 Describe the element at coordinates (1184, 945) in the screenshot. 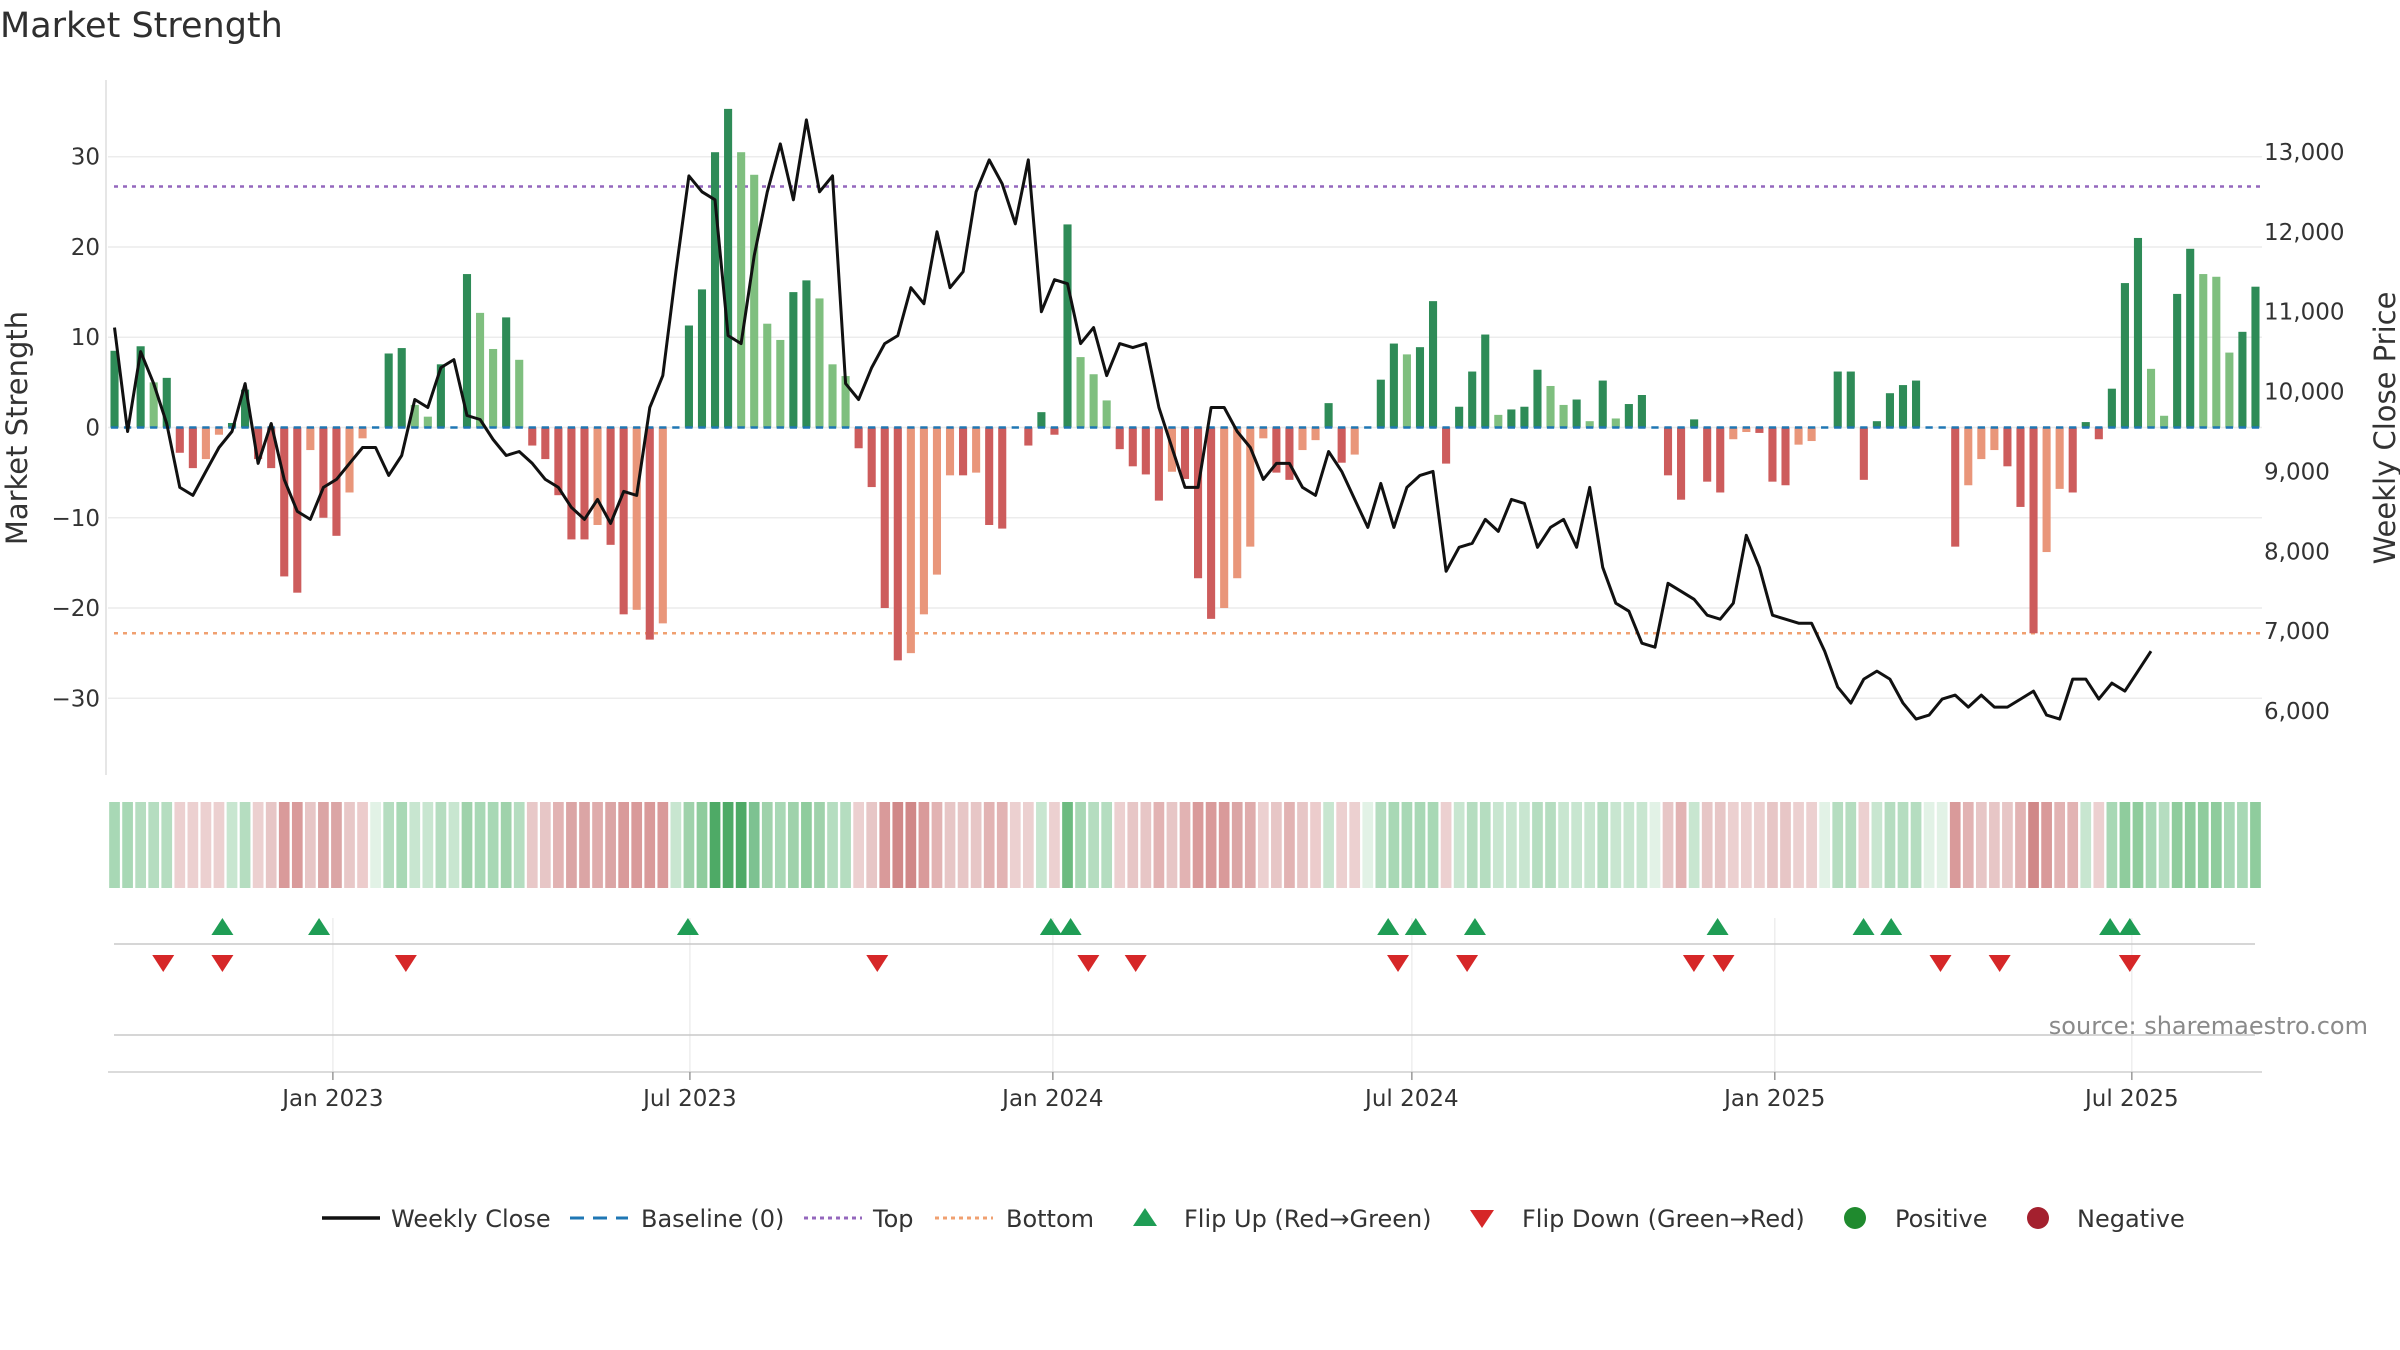

I see `flip-markers-panel` at that location.